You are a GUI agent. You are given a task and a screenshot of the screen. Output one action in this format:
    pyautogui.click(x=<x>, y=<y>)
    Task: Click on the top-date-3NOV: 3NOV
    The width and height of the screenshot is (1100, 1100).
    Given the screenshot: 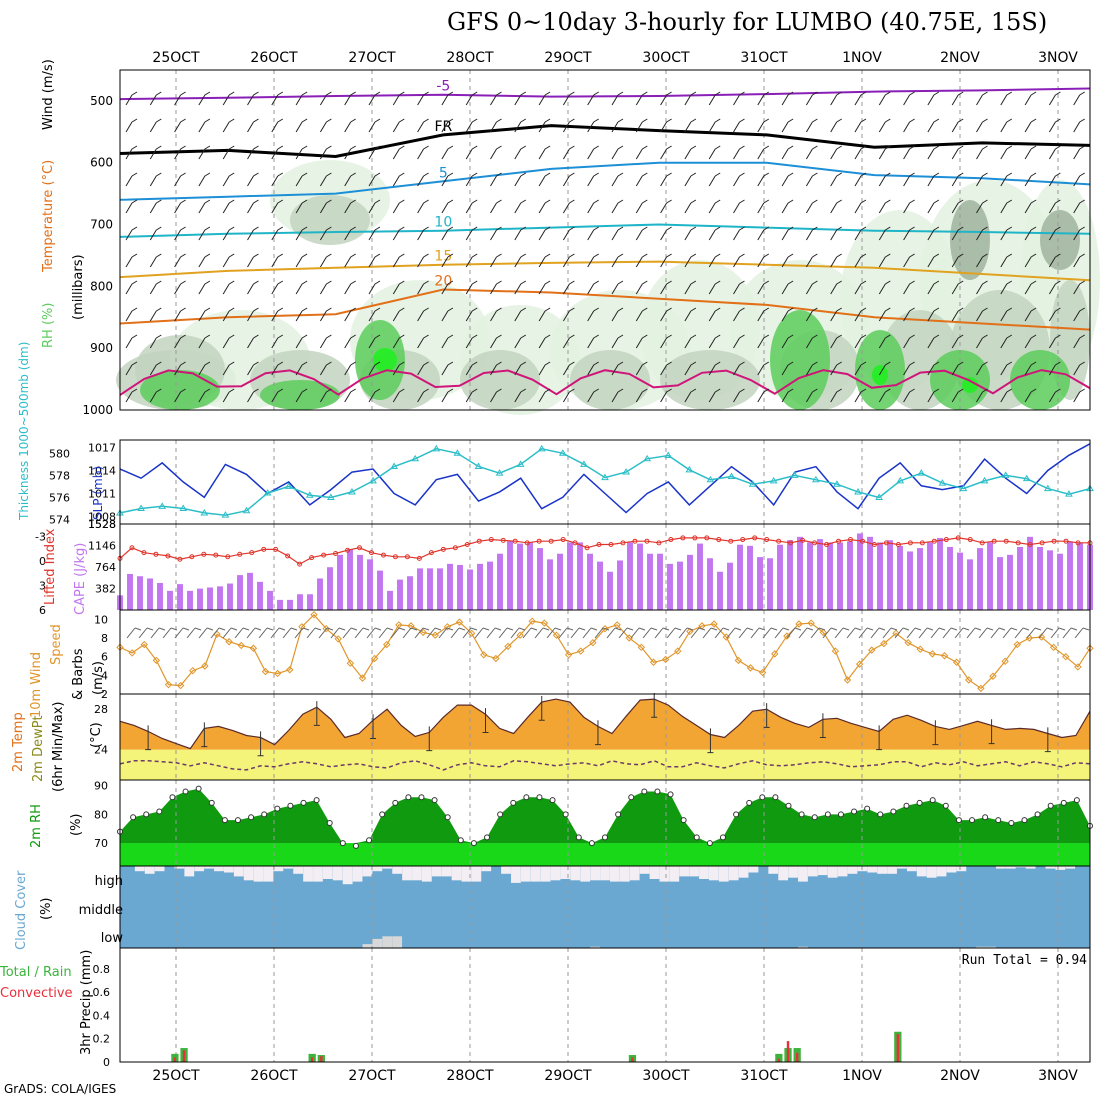 What is the action you would take?
    pyautogui.click(x=1058, y=58)
    